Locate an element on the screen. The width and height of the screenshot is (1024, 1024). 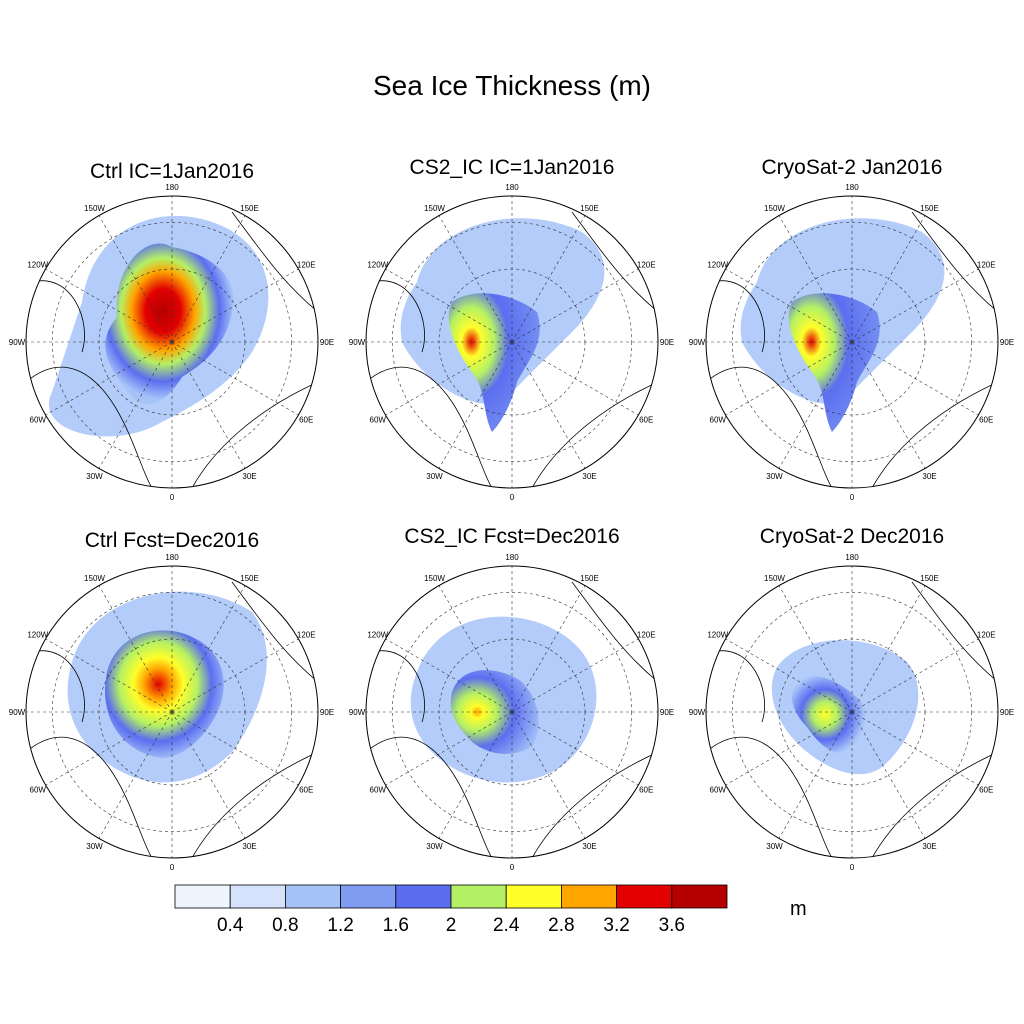
colorbar-tick-label: 3.2 is located at coordinates (616, 925).